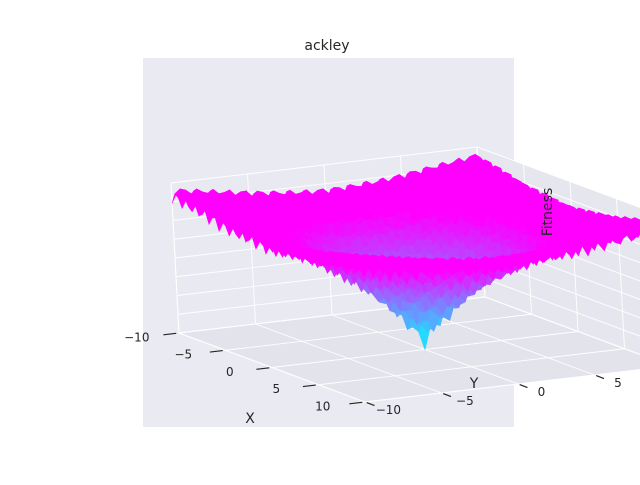  What do you see at coordinates (136, 338) in the screenshot?
I see `x-tick-label: −10` at bounding box center [136, 338].